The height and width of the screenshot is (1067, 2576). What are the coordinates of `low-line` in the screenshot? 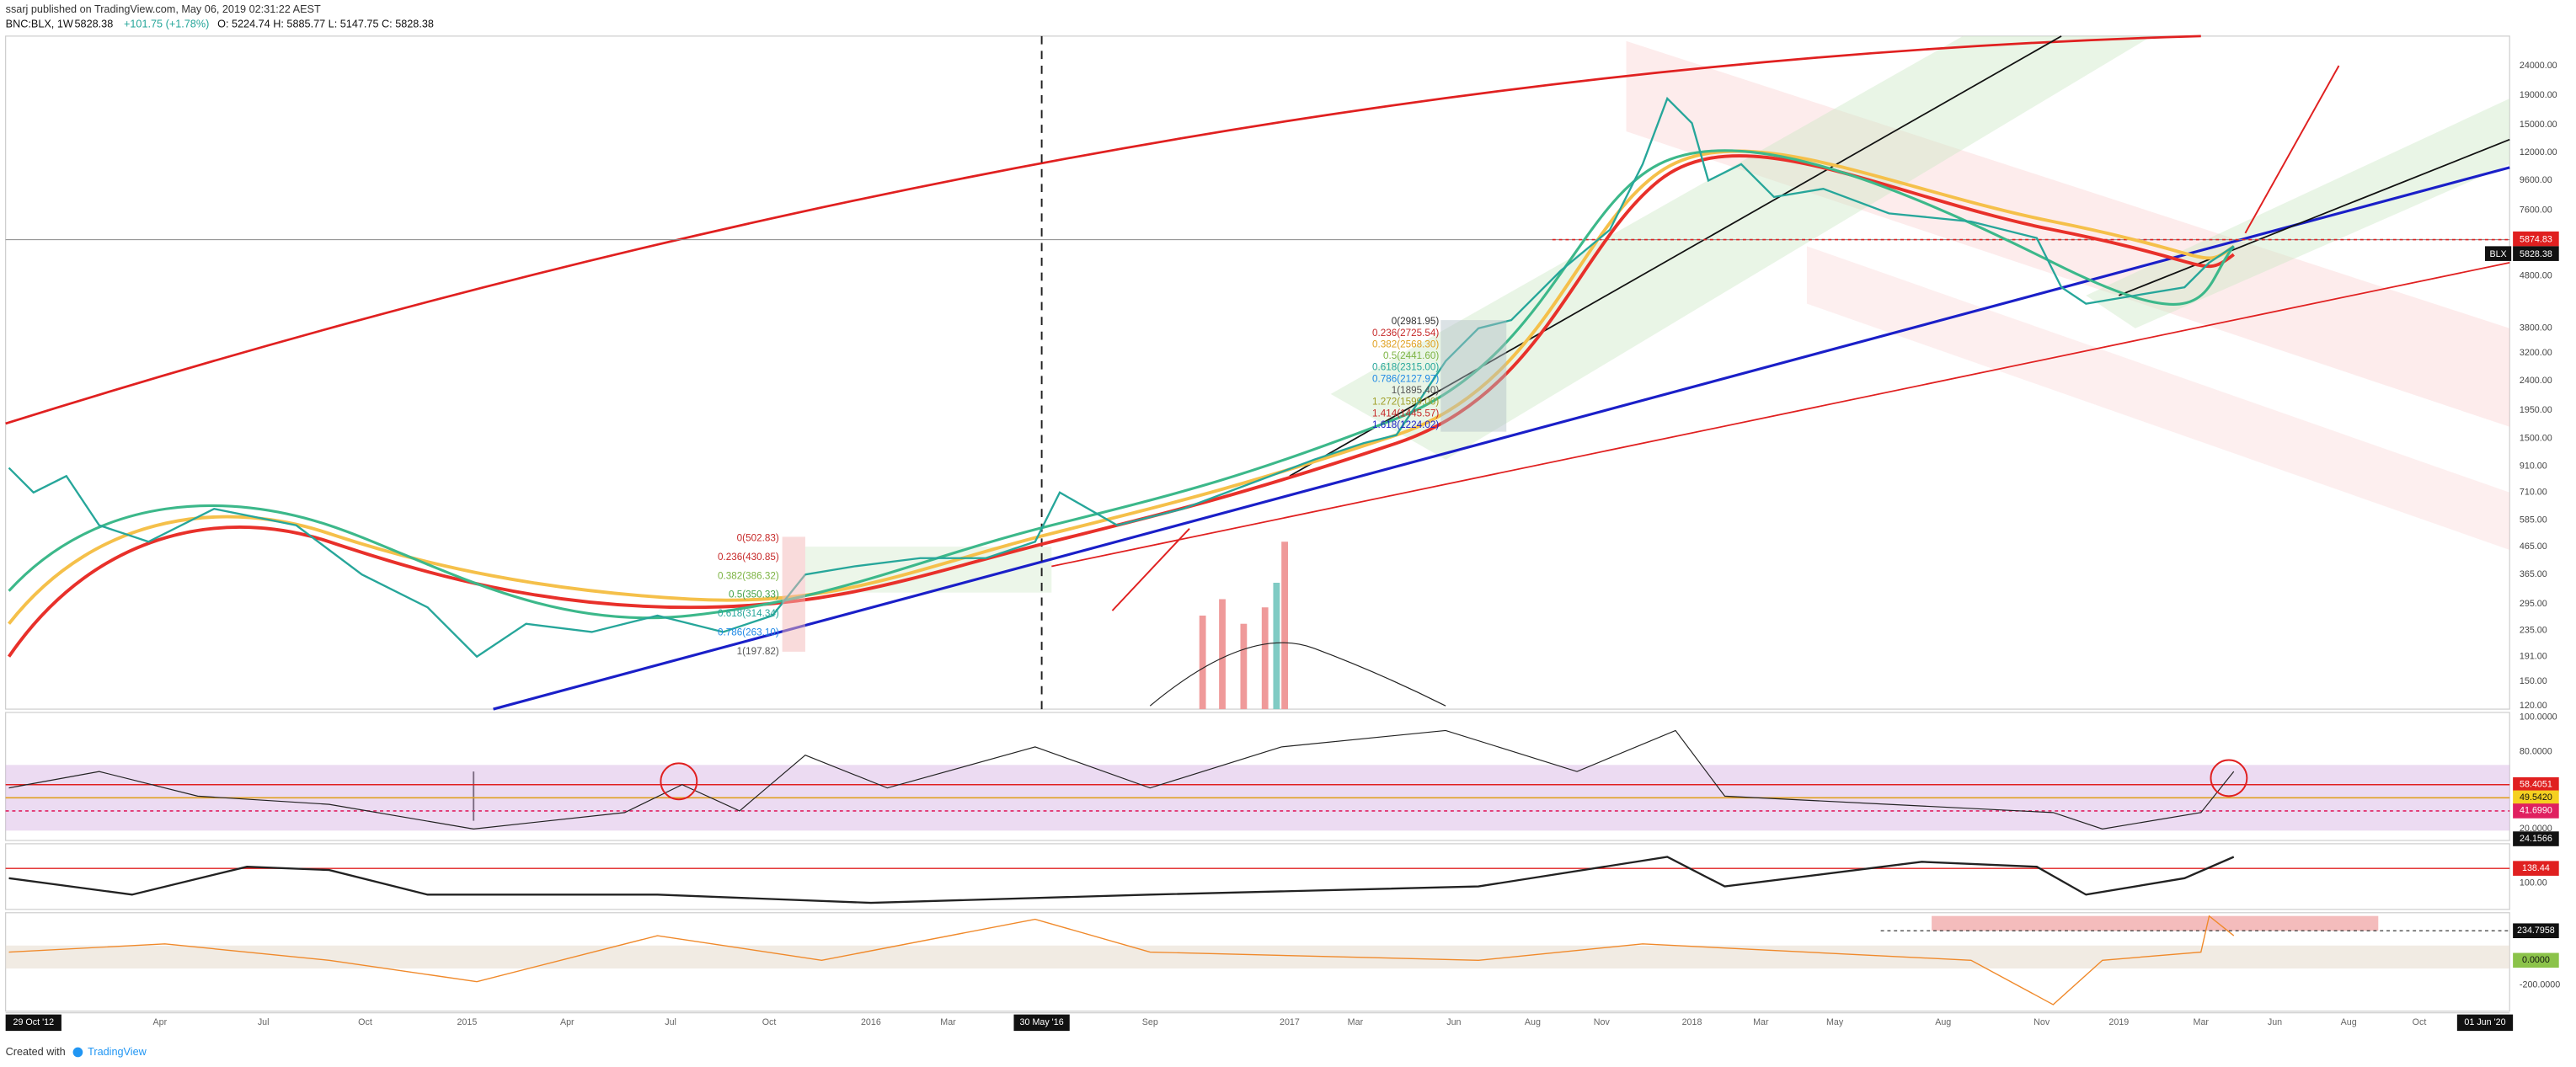 It's located at (1121, 961).